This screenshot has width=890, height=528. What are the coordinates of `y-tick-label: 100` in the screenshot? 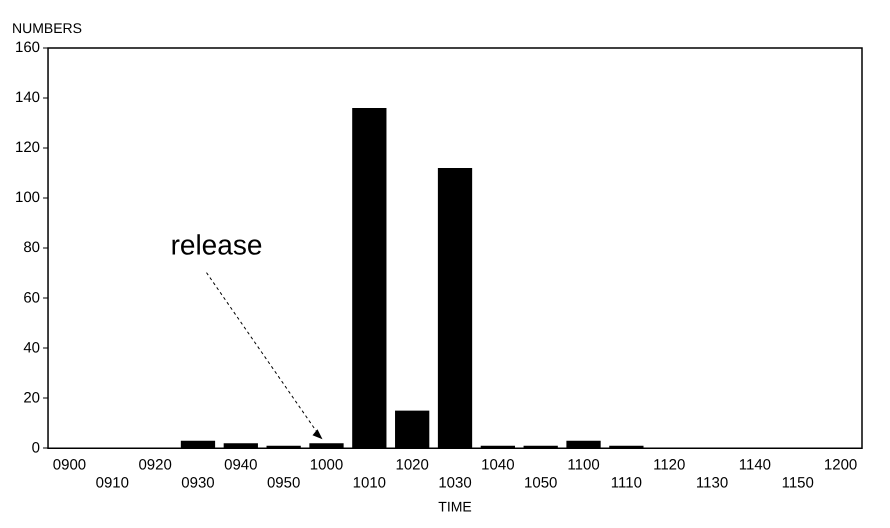 It's located at (27, 197).